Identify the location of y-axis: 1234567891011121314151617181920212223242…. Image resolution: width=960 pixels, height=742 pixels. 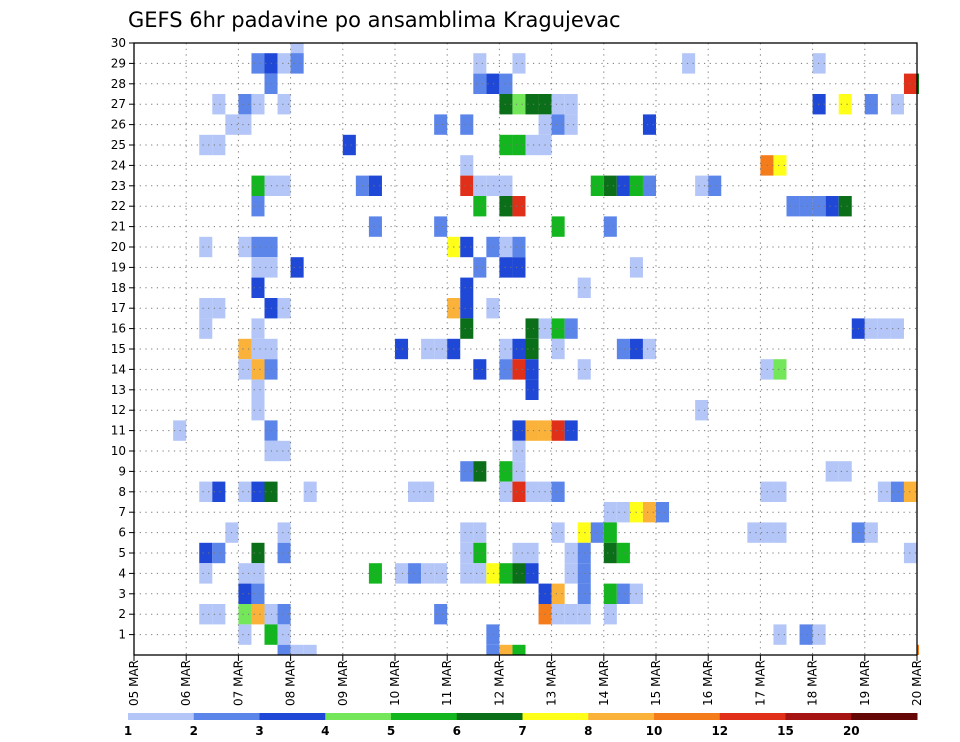
(122, 339).